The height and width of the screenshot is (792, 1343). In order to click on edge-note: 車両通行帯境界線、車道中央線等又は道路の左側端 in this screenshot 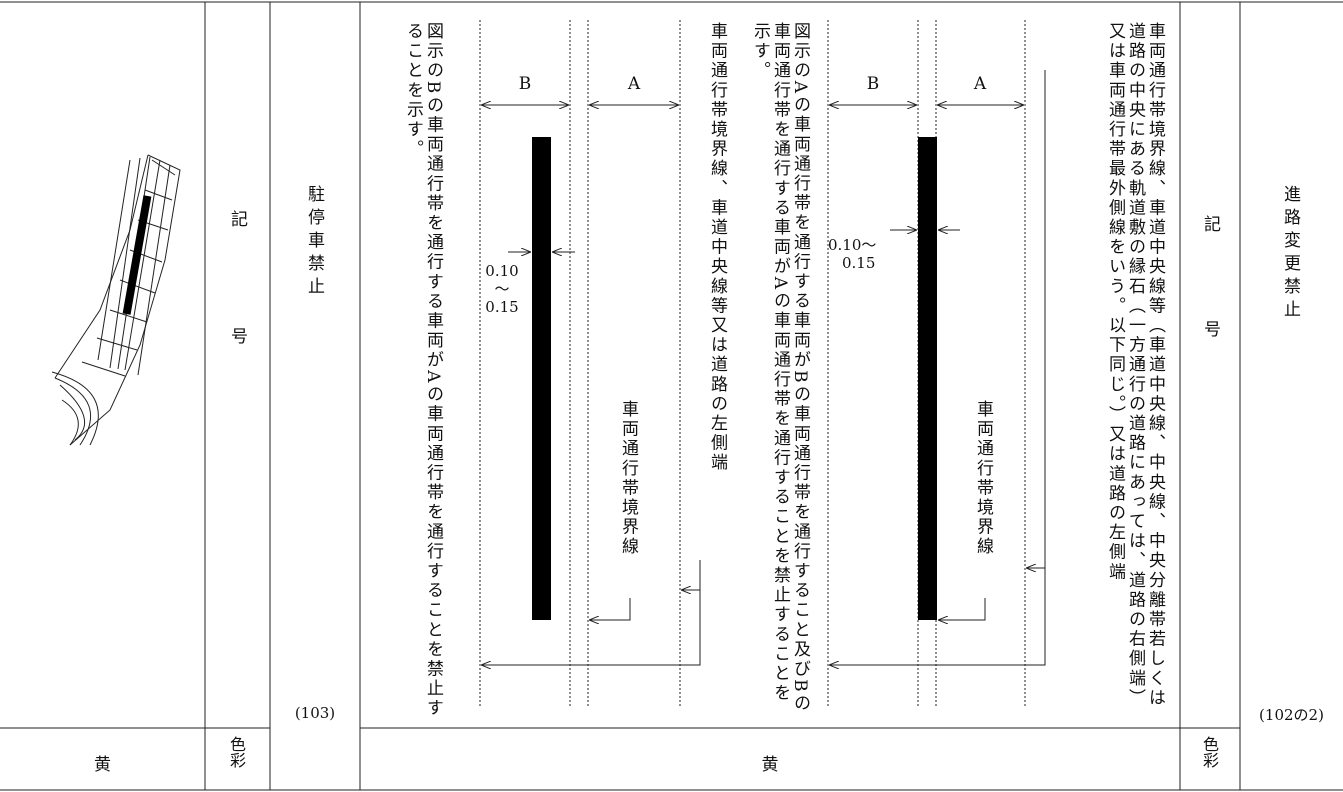, I will do `click(717, 247)`.